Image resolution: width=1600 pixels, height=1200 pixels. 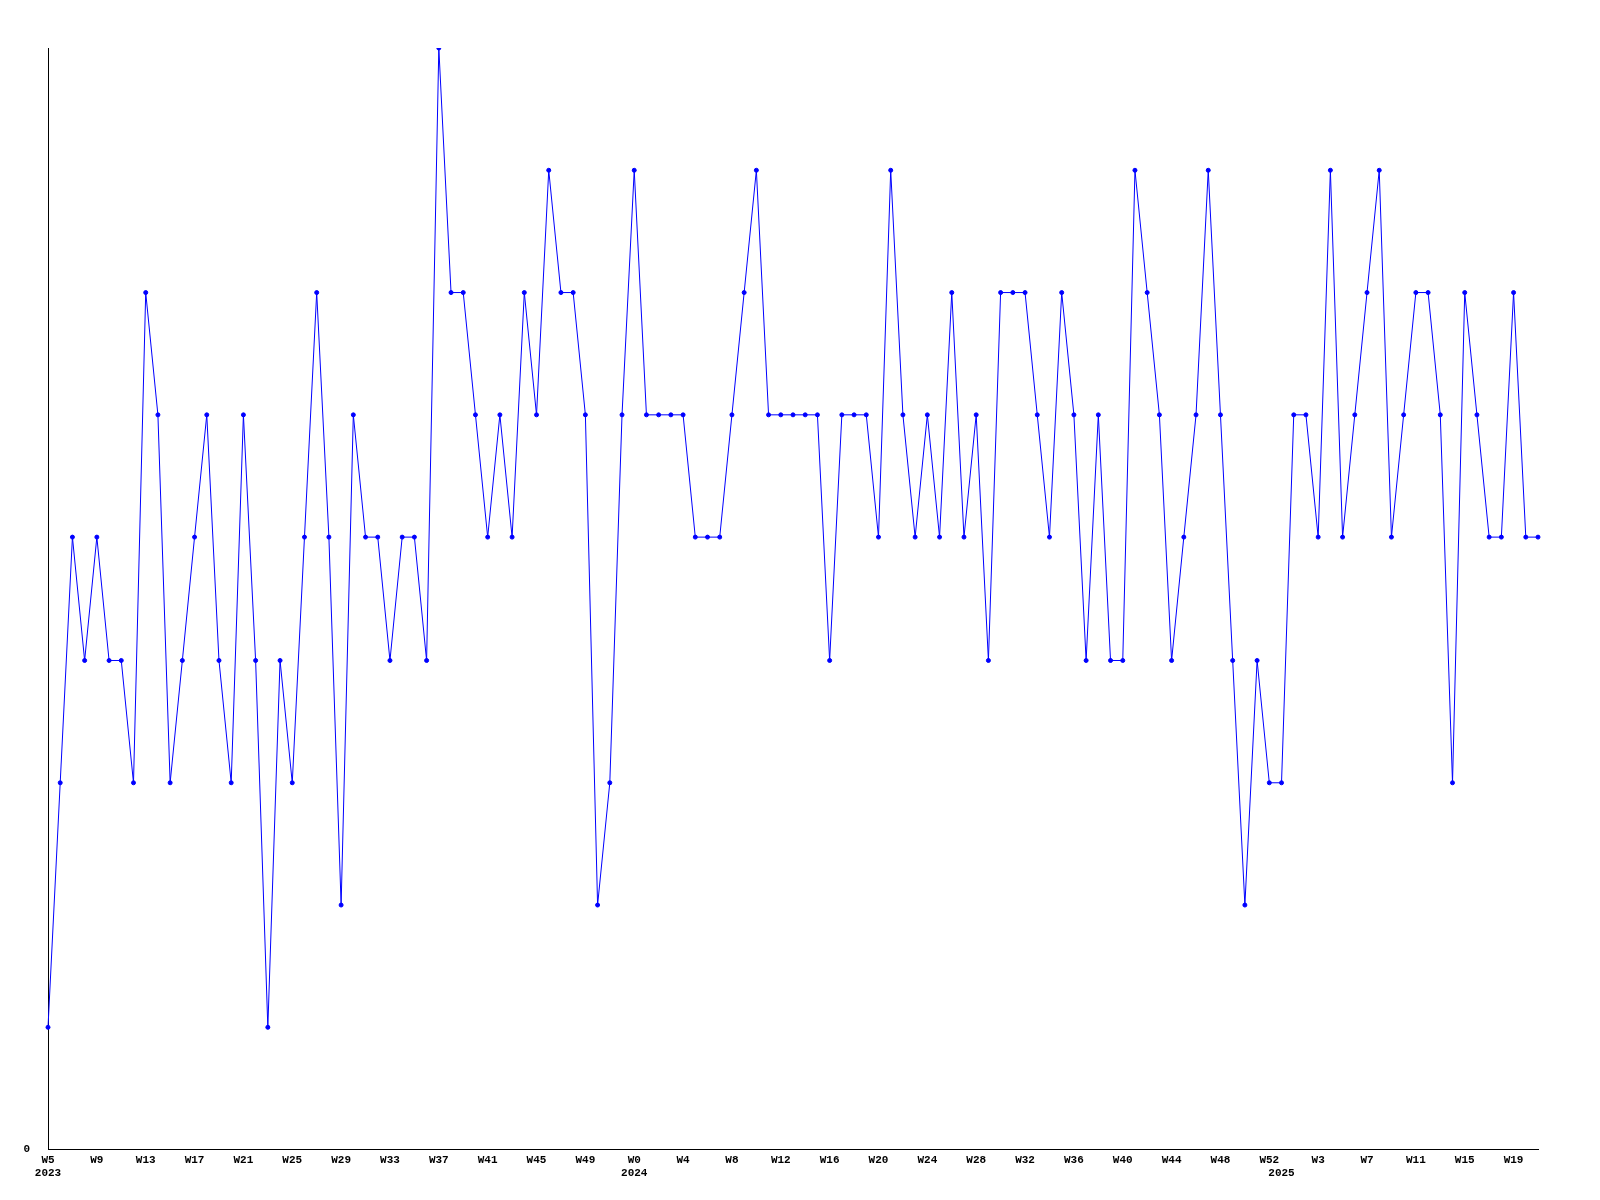 I want to click on x-tick-label: W9, so click(x=97, y=1159).